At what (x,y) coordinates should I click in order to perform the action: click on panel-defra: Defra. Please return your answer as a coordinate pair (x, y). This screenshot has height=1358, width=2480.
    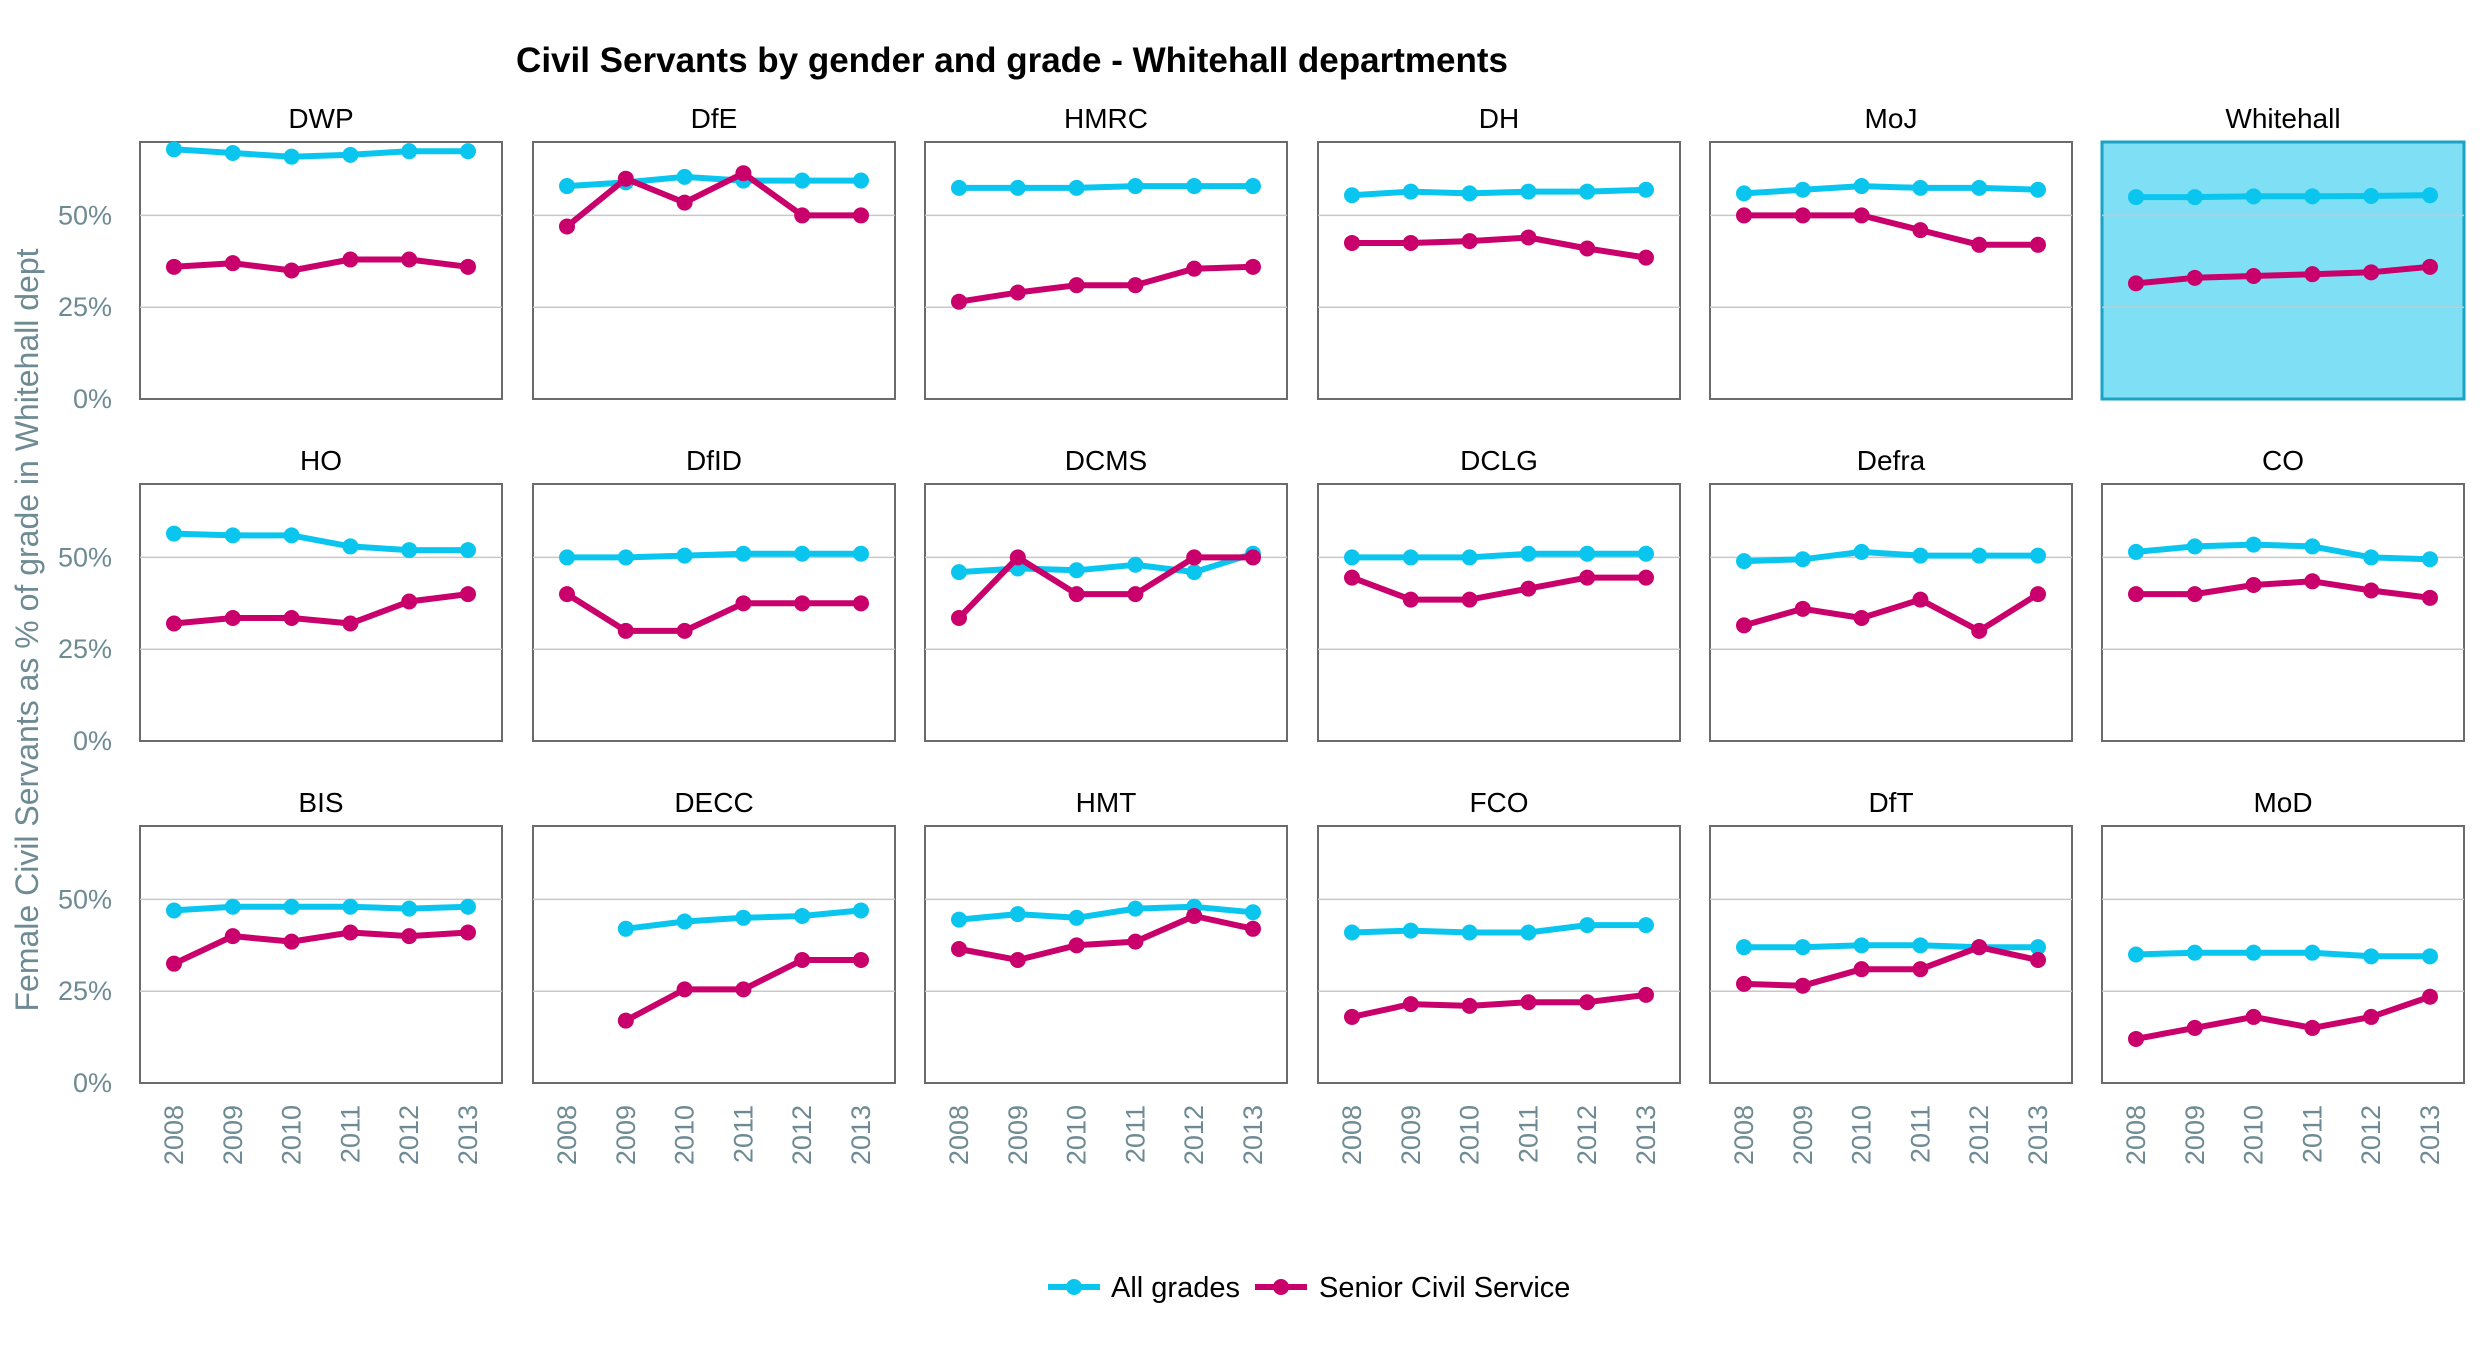
    Looking at the image, I should click on (1891, 593).